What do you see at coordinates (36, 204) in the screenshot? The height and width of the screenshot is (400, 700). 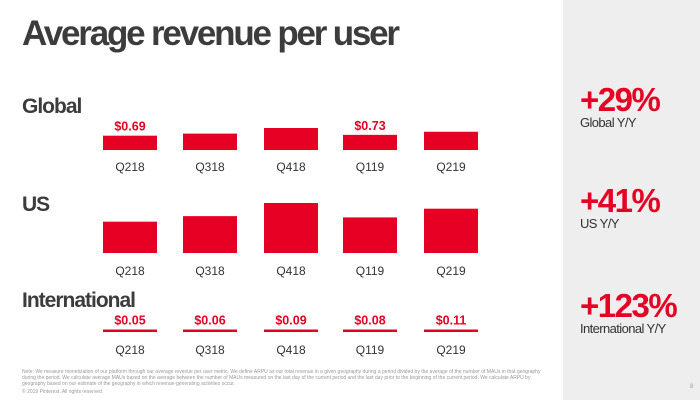 I see `section-label-us: US` at bounding box center [36, 204].